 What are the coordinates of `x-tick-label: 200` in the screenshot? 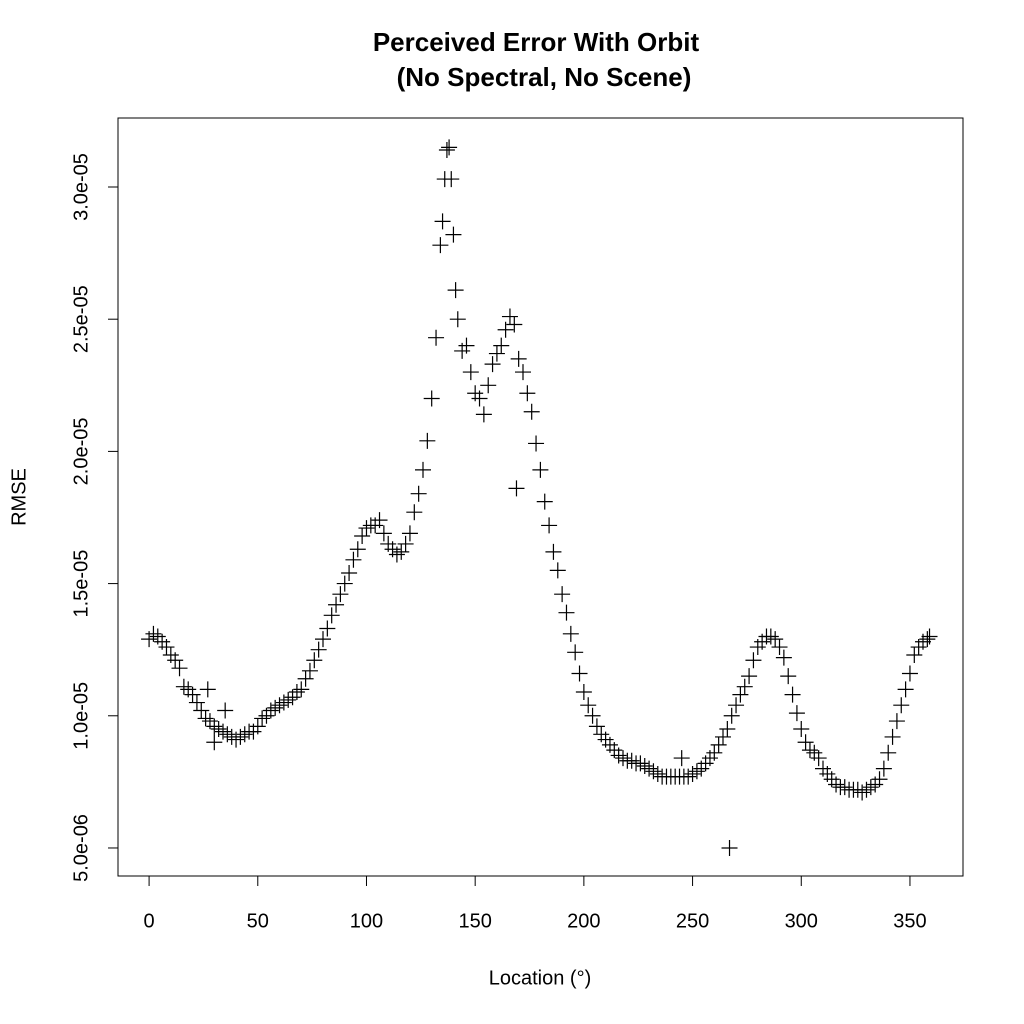 It's located at (583, 921).